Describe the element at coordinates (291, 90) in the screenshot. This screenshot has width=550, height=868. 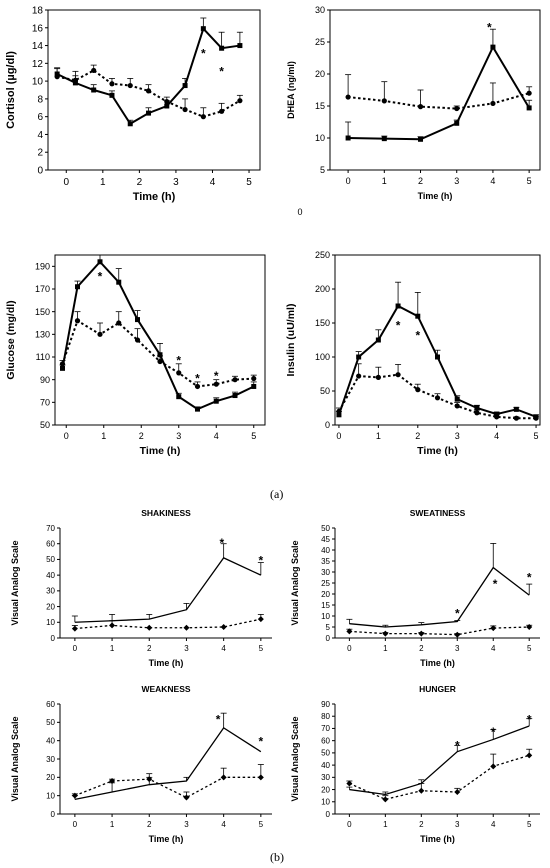
I see `y-axis-title: DHEA (ng/ml)` at that location.